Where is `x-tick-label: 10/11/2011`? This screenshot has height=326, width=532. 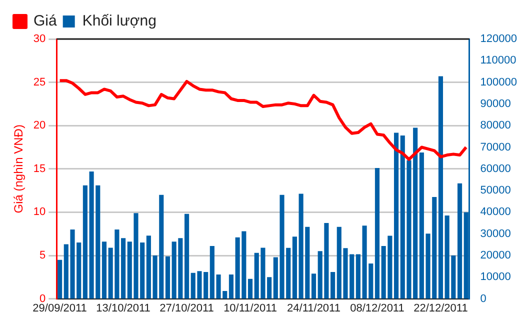 x-tick-label: 10/11/2011 is located at coordinates (250, 308).